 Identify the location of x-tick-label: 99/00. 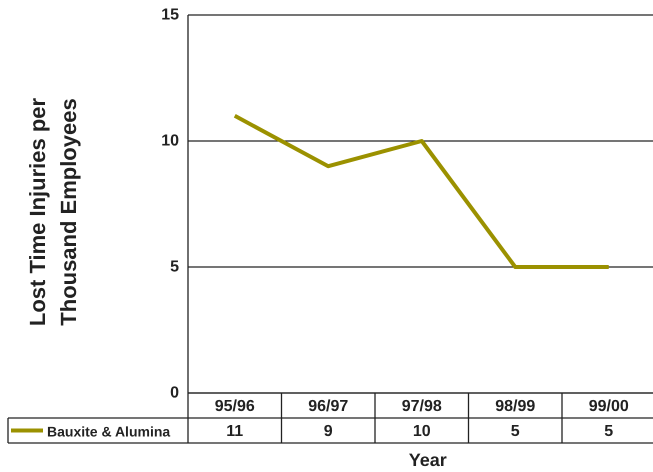
(608, 406).